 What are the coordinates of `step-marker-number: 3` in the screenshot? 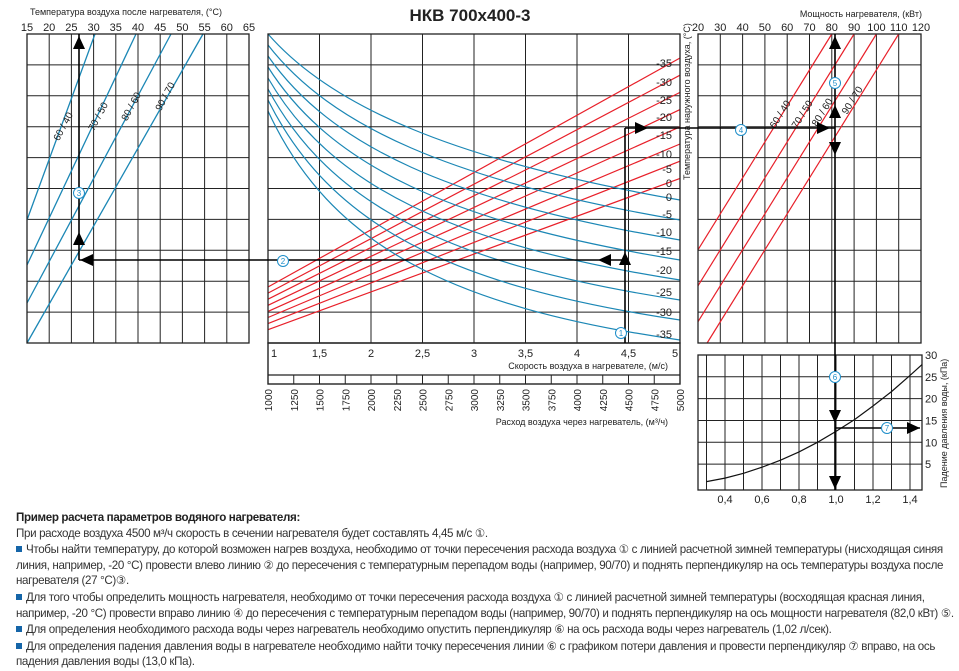 It's located at (79, 193).